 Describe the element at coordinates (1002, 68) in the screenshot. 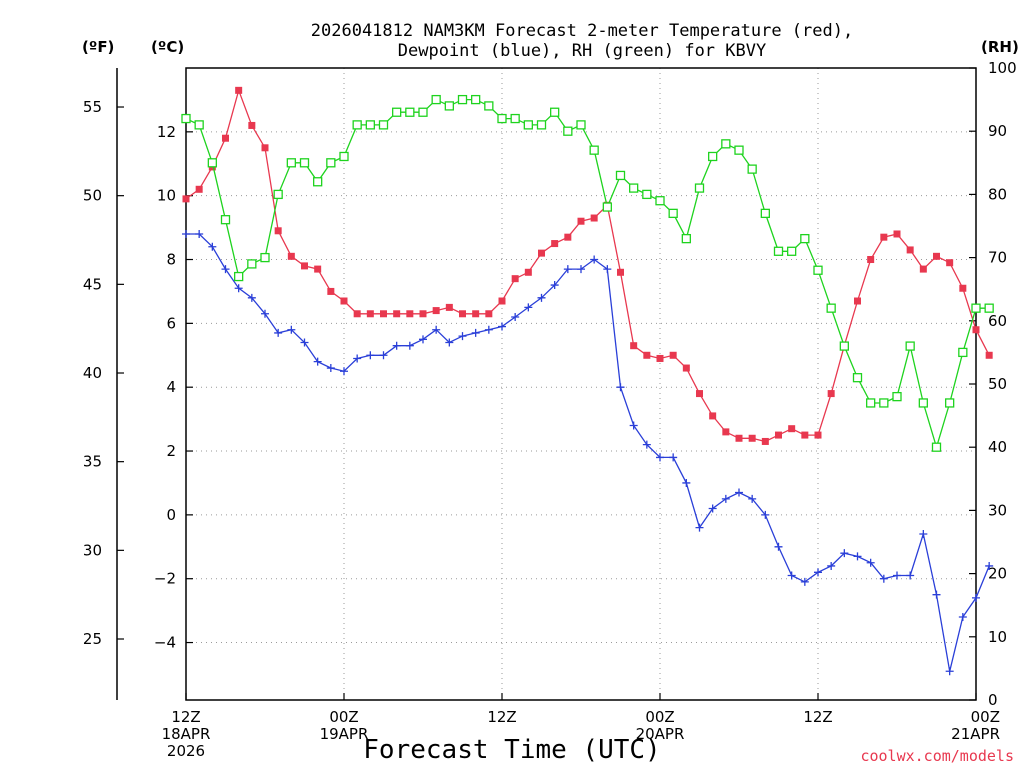

I see `rh-tick-label: 100` at that location.